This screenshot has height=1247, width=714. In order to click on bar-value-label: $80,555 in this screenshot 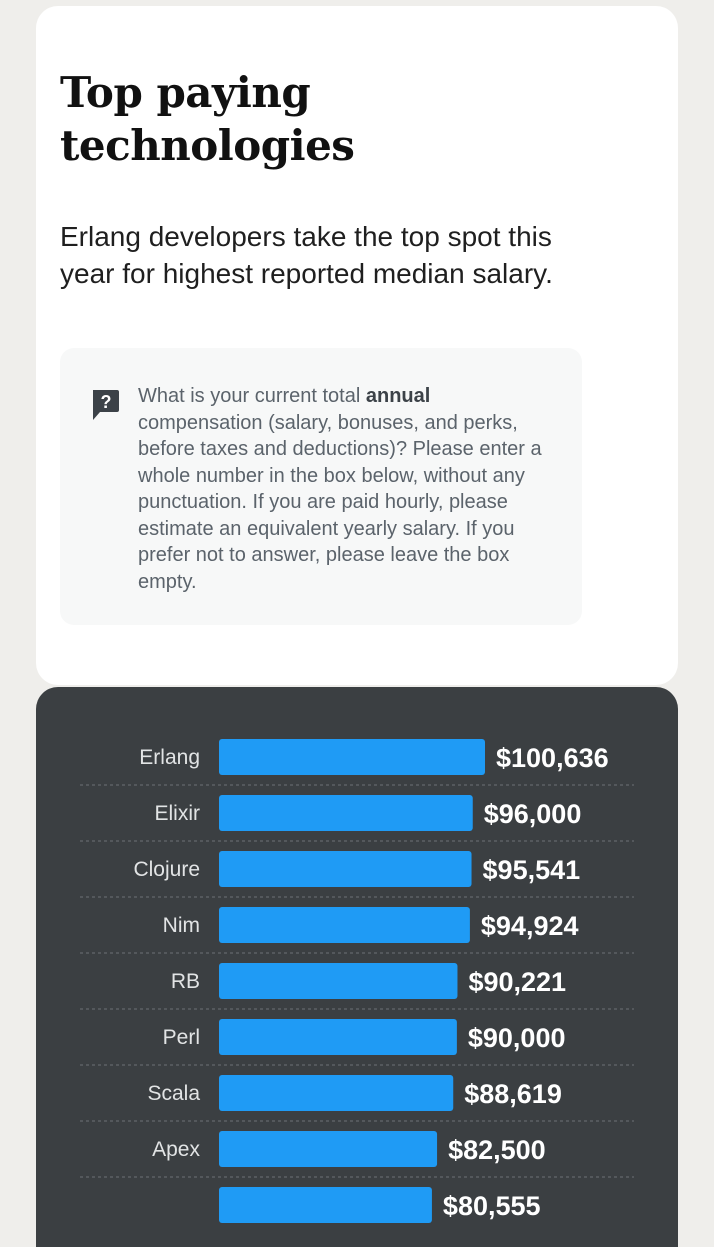, I will do `click(492, 1206)`.